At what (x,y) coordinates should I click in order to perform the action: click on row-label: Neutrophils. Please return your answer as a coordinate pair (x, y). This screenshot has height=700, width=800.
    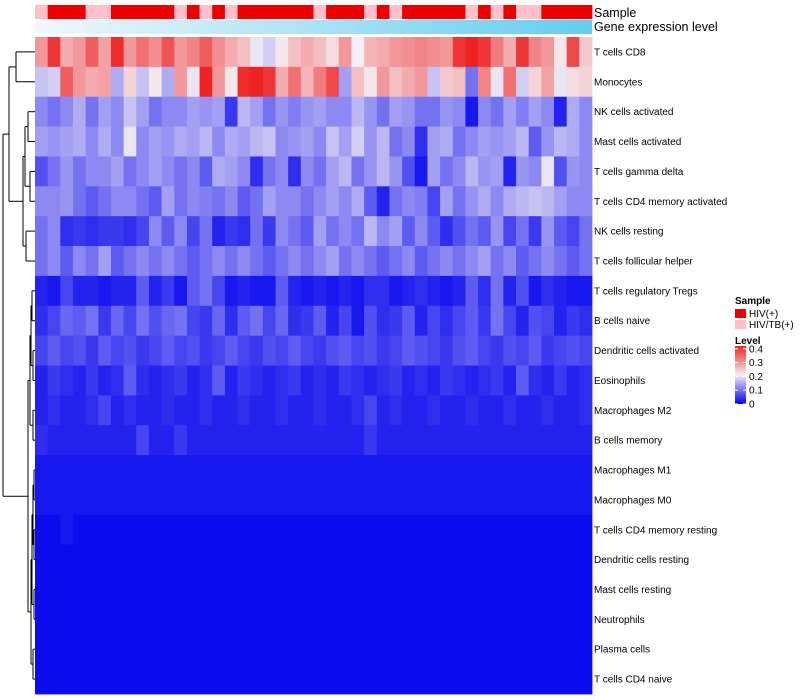
    Looking at the image, I should click on (619, 620).